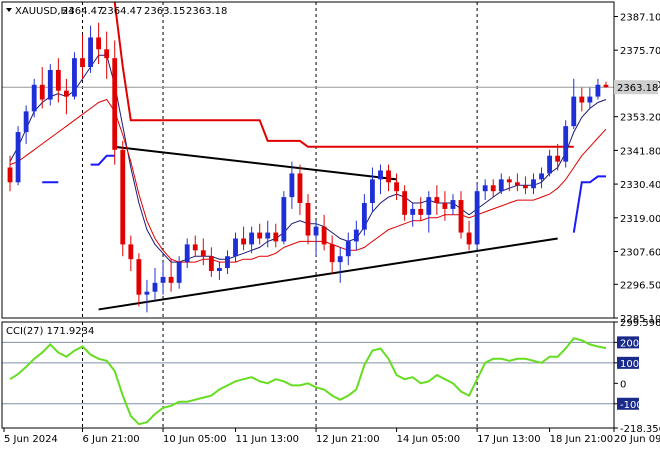  I want to click on y-tick-label: 2330.40, so click(640, 185).